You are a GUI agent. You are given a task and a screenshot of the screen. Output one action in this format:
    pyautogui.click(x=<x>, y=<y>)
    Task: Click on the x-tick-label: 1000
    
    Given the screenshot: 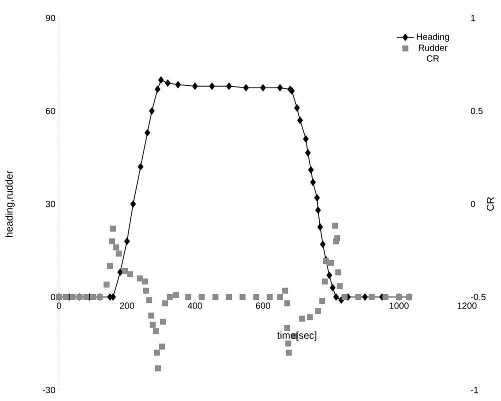 What is the action you would take?
    pyautogui.click(x=399, y=305)
    